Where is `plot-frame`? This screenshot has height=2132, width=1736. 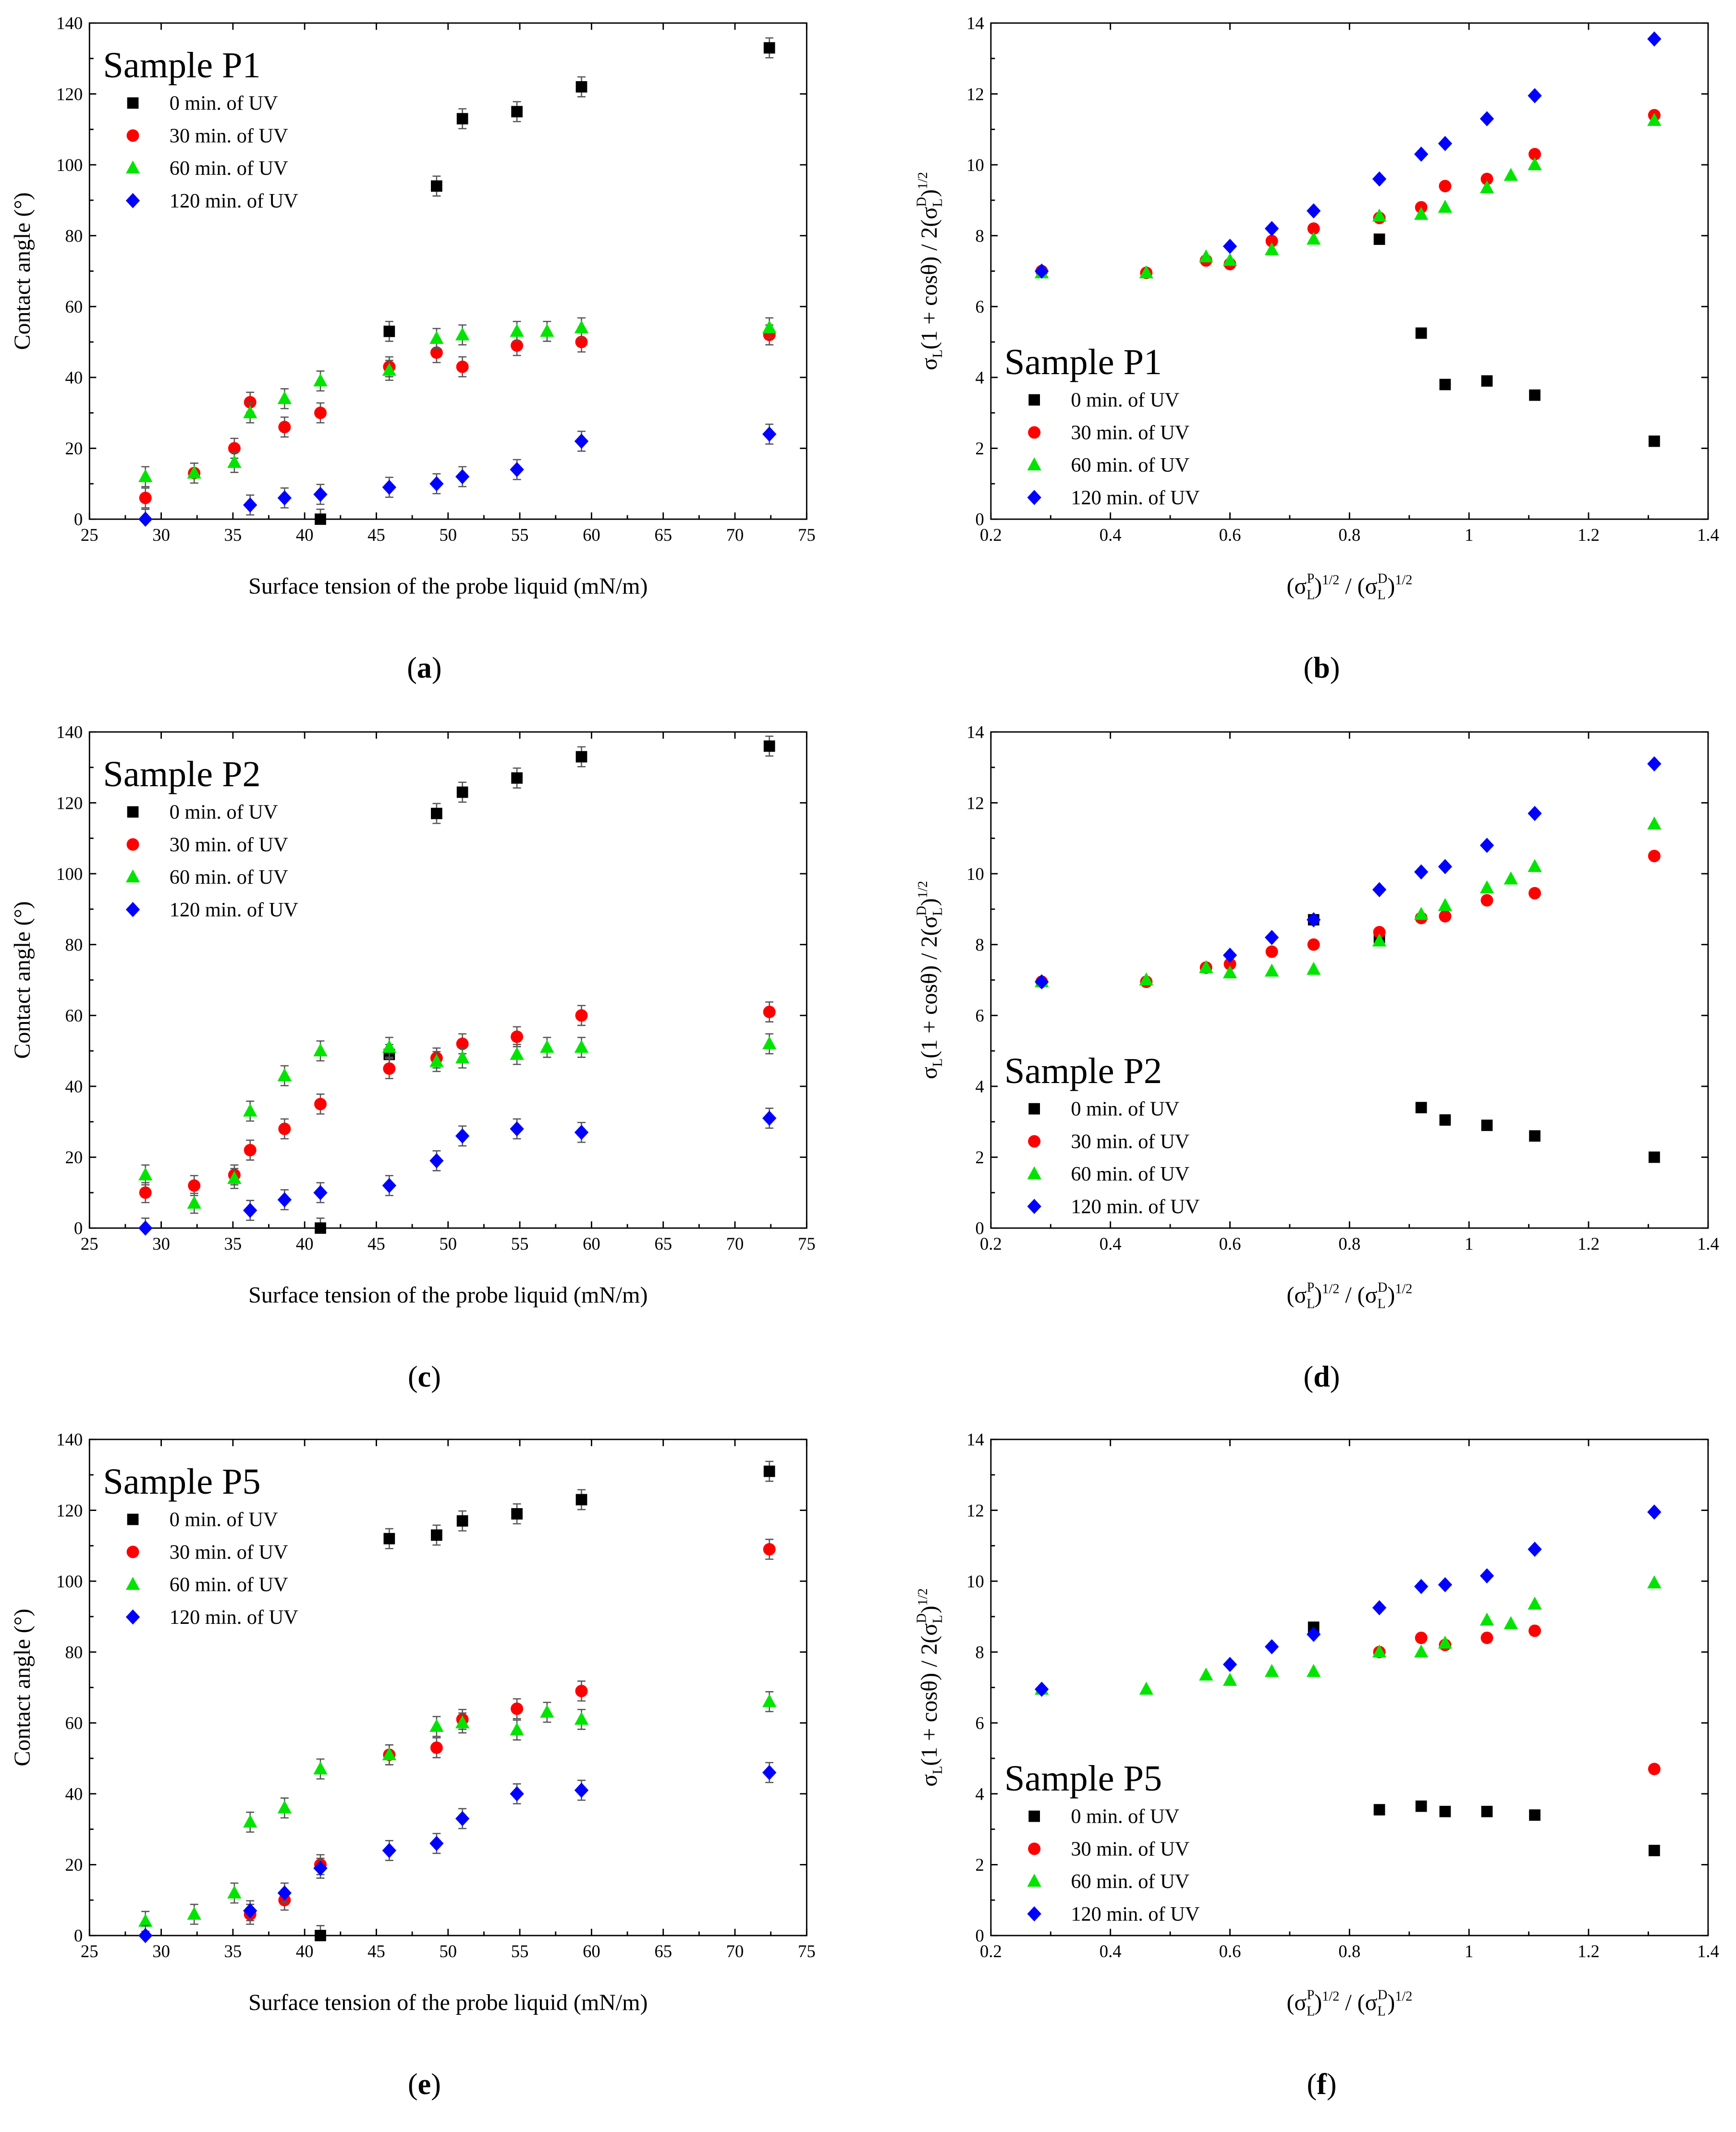
plot-frame is located at coordinates (1349, 1687).